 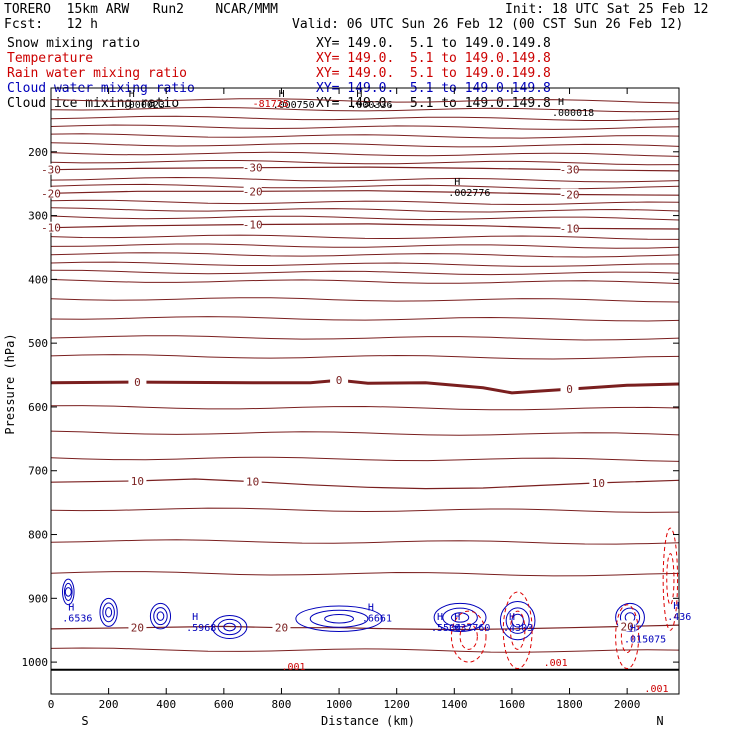 What do you see at coordinates (166, 704) in the screenshot?
I see `x-tick-label: 400` at bounding box center [166, 704].